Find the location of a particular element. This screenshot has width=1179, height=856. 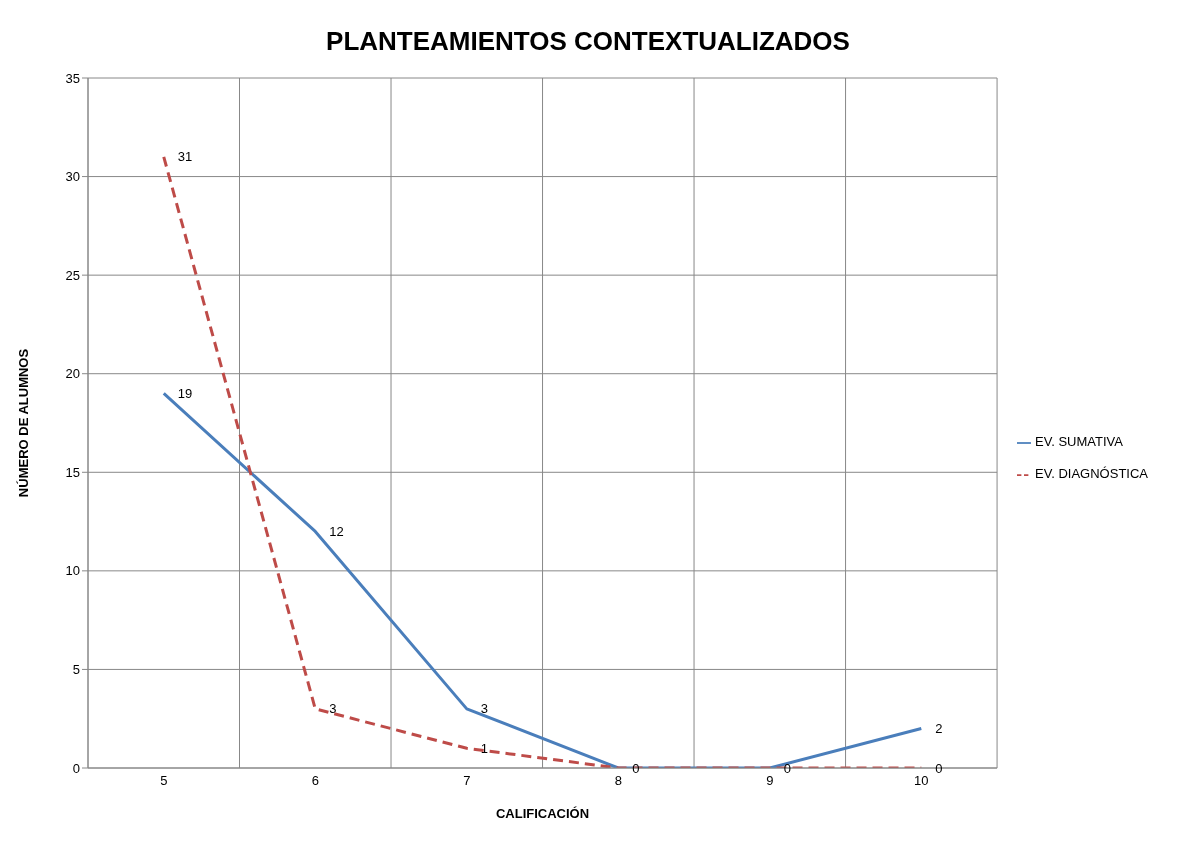

y-tick-label: 35 is located at coordinates (72, 78).